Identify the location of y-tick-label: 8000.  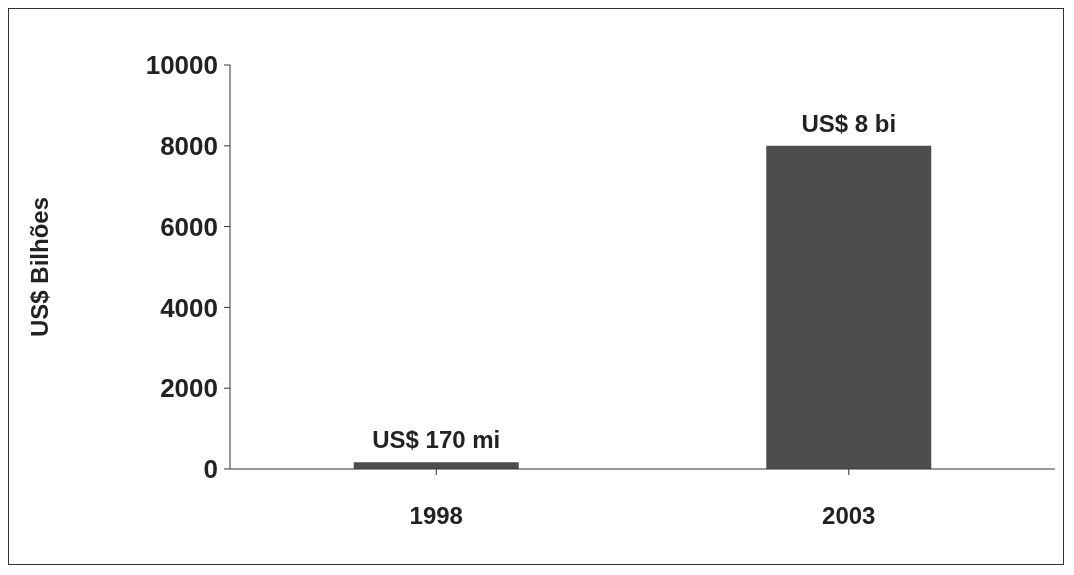
(189, 146).